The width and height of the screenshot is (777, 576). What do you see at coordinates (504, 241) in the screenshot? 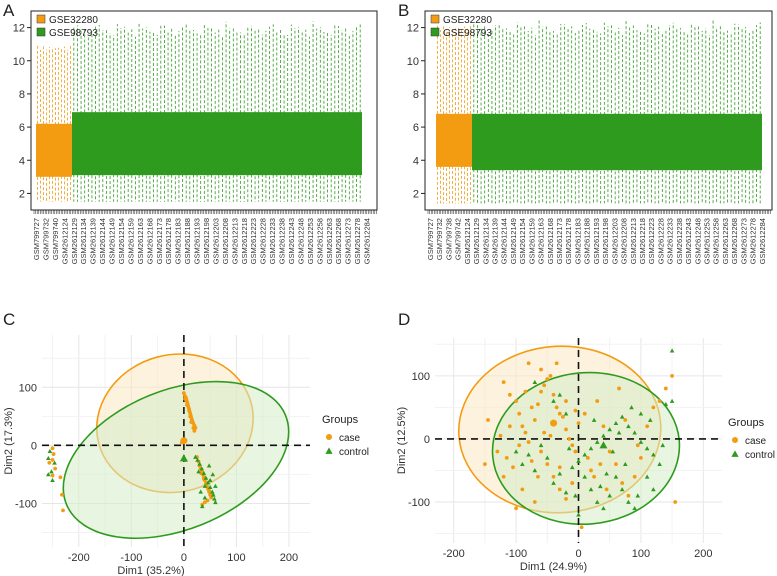
I see `sample-label: GSM2612144` at bounding box center [504, 241].